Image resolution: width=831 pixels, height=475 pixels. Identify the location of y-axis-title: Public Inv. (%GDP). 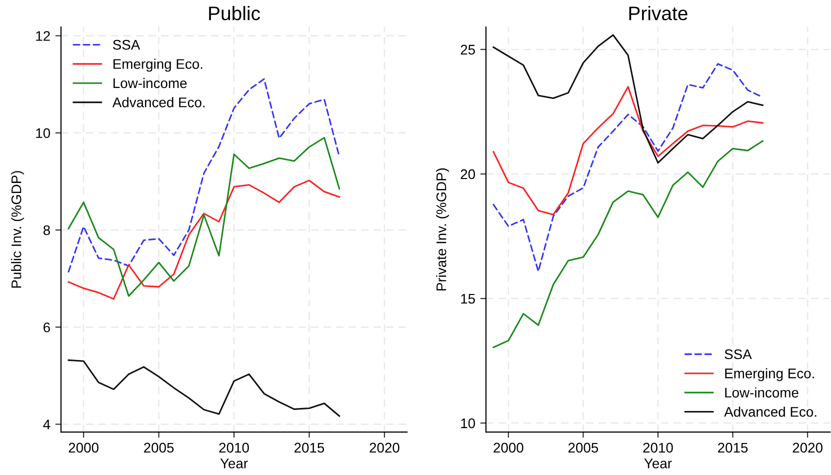
(17, 229).